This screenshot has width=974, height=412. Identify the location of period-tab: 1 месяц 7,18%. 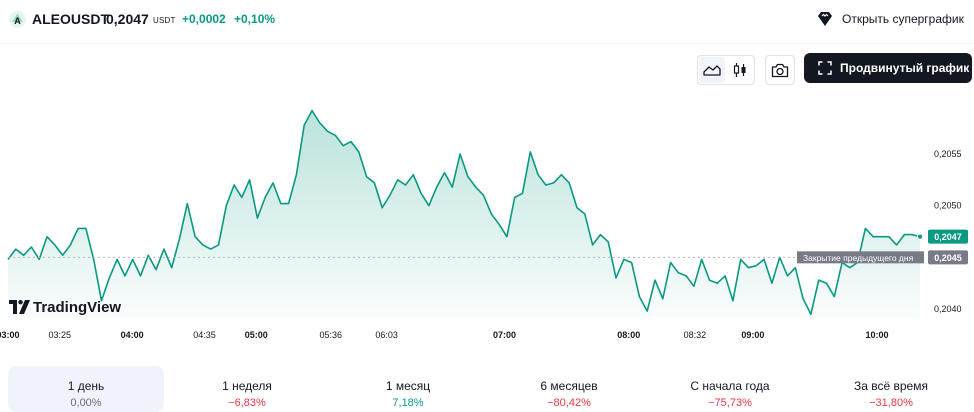
(408, 389).